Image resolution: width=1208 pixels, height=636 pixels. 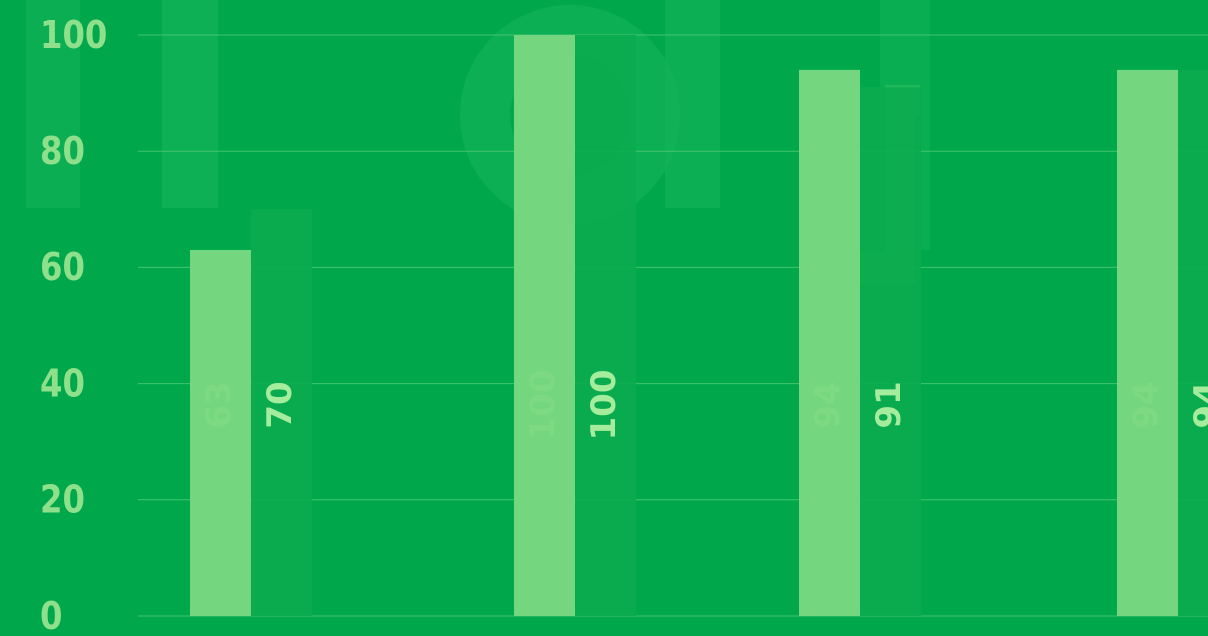 I want to click on y-tick-label: 20, so click(x=62, y=500).